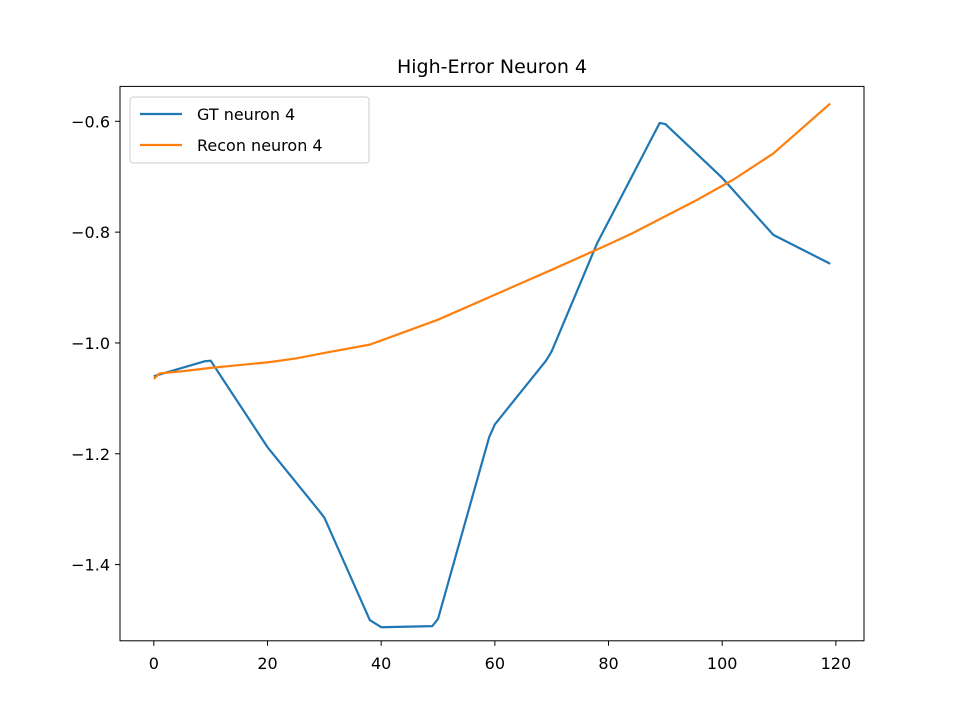 This screenshot has width=960, height=720. Describe the element at coordinates (381, 663) in the screenshot. I see `x-tick-label: 40` at that location.